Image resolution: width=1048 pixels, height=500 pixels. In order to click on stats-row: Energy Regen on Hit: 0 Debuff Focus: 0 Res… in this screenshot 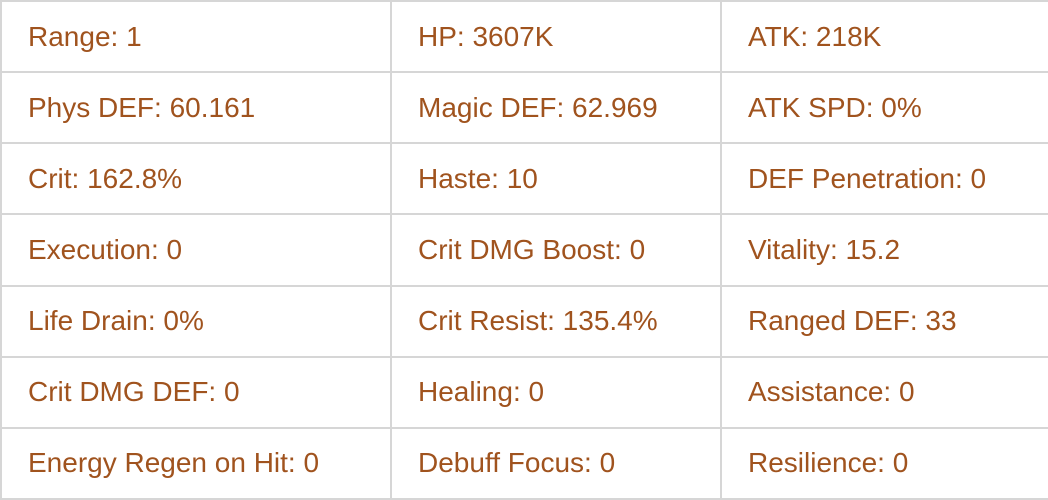, I will do `click(524, 463)`.